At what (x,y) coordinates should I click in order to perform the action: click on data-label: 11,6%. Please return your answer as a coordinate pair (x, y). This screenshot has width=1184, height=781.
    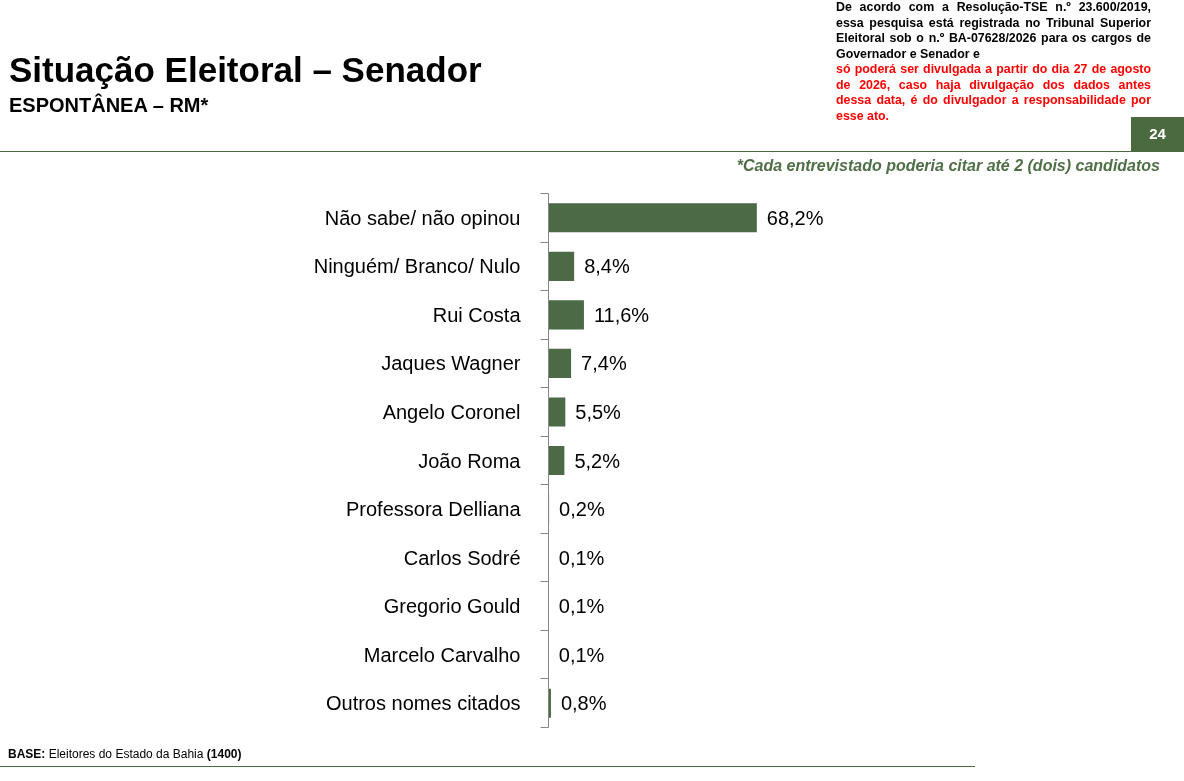
    Looking at the image, I should click on (621, 314).